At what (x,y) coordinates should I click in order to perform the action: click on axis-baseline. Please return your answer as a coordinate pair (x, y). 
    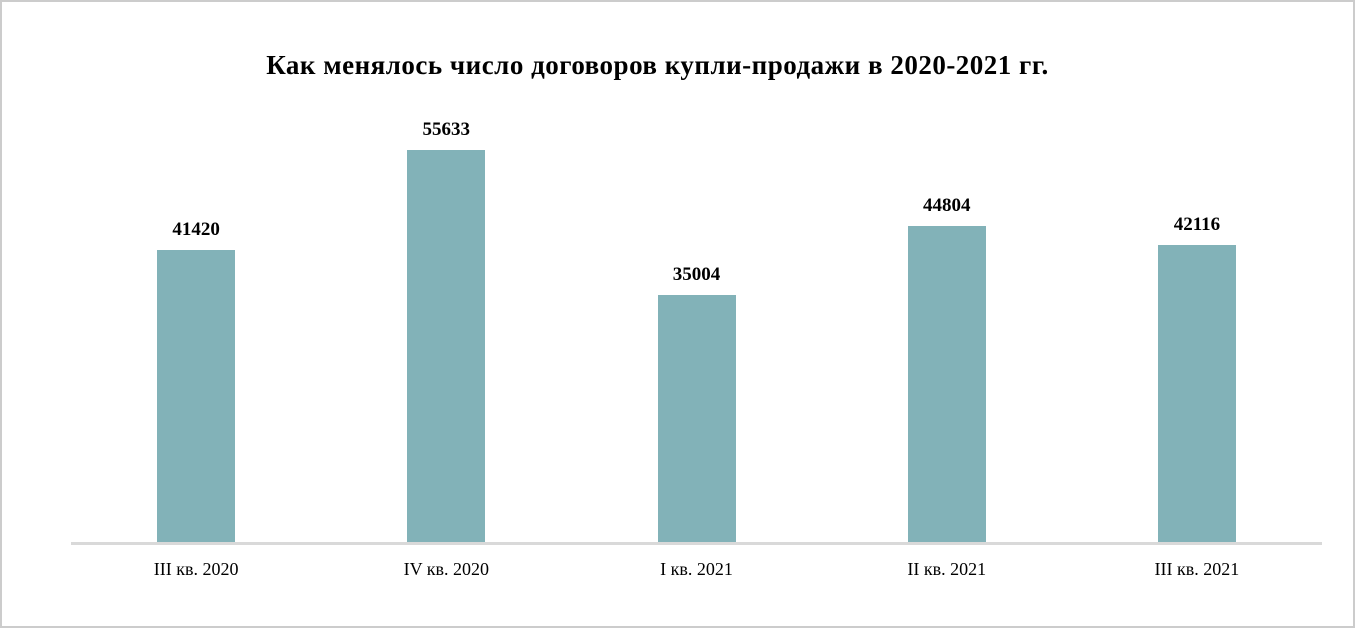
    Looking at the image, I should click on (696, 543).